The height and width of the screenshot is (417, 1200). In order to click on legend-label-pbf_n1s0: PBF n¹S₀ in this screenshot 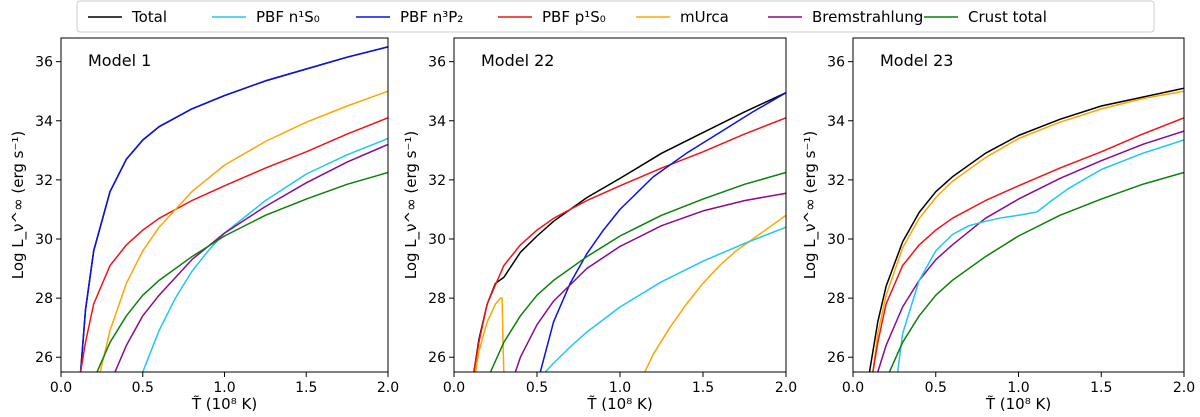, I will do `click(288, 17)`.